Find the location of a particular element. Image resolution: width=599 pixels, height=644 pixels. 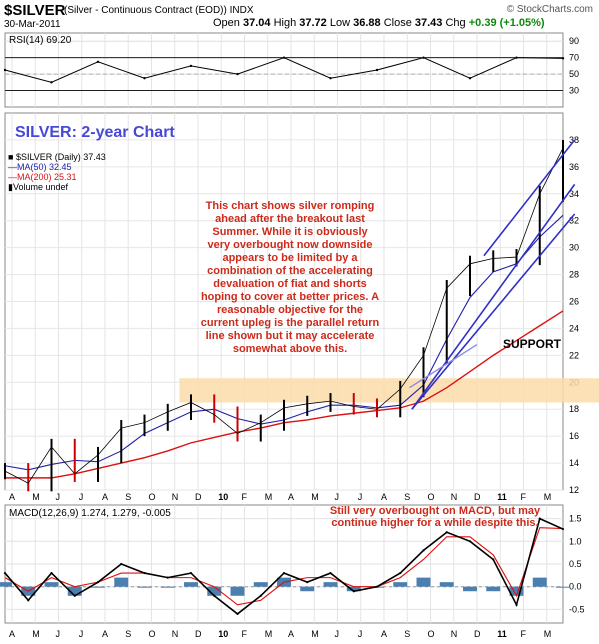

macd-tick-label: -0.5 is located at coordinates (577, 609).